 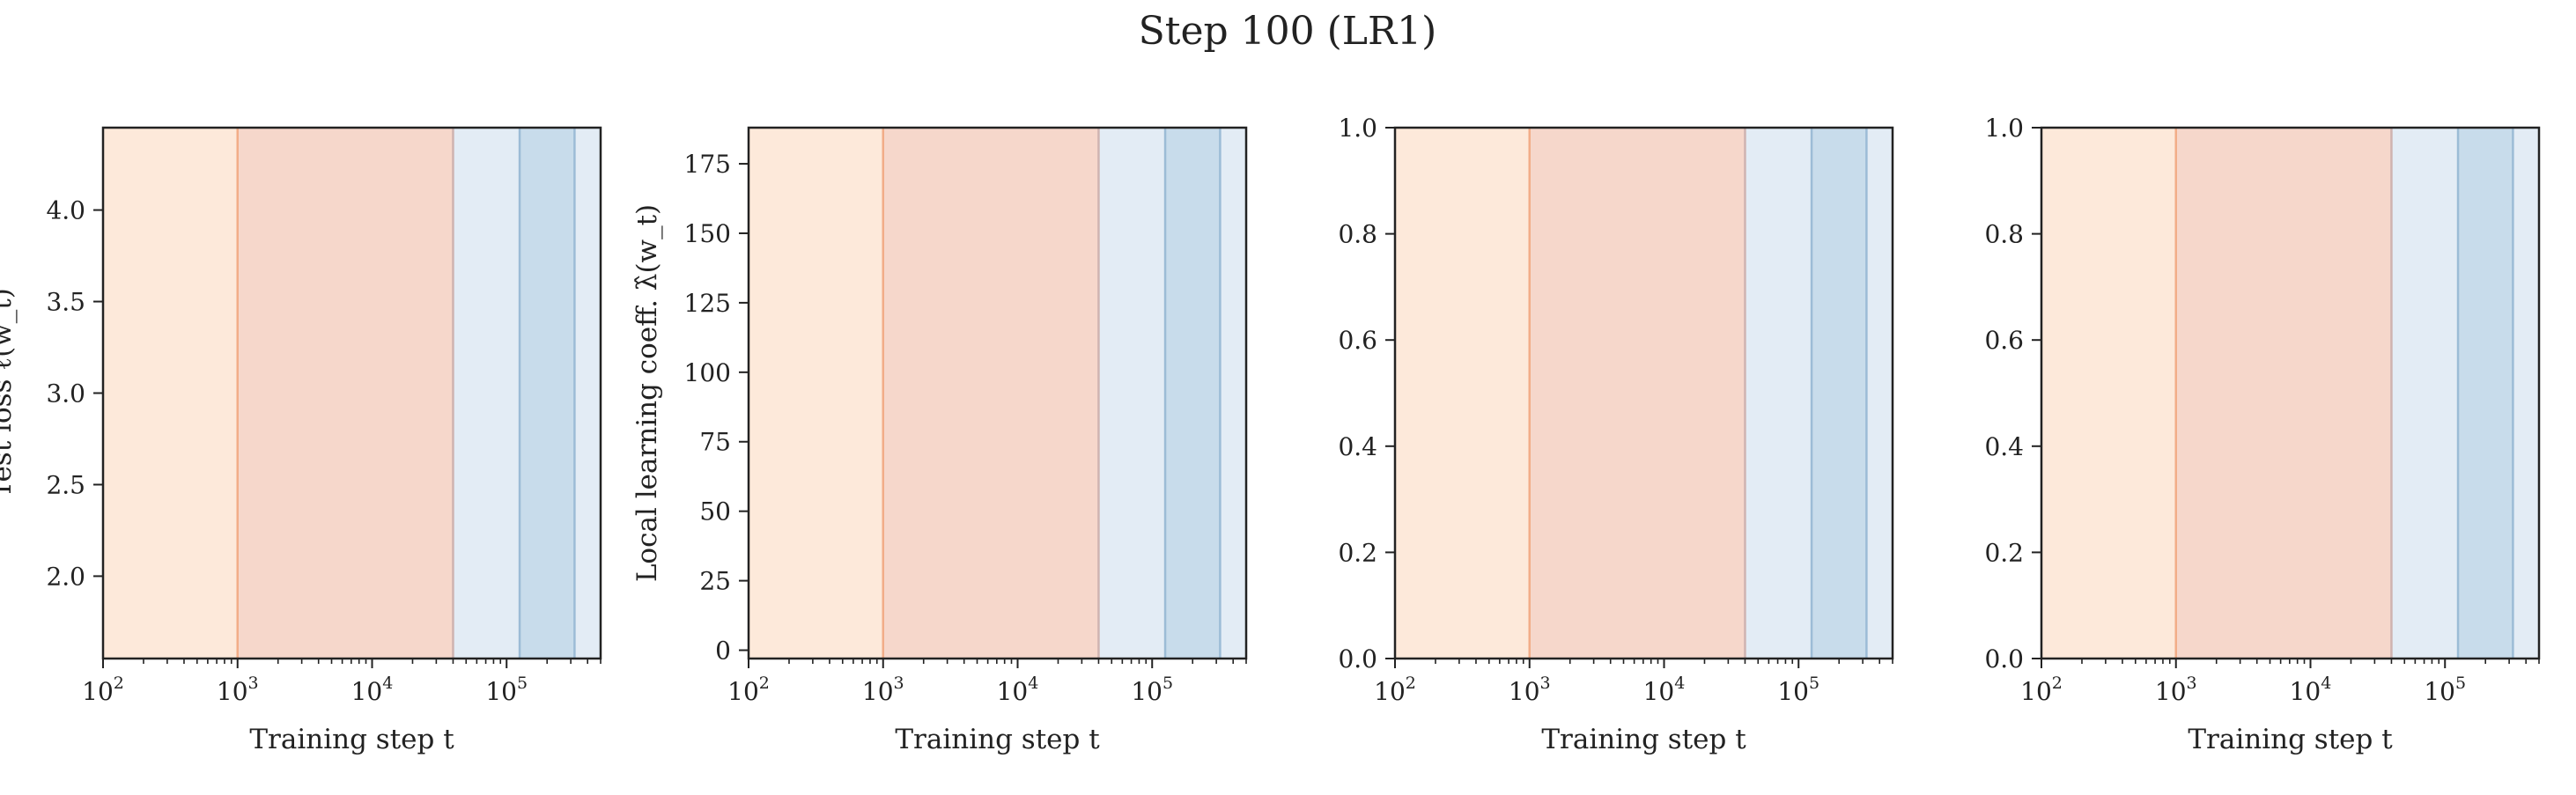 What do you see at coordinates (715, 511) in the screenshot?
I see `y-tick-label: 50` at bounding box center [715, 511].